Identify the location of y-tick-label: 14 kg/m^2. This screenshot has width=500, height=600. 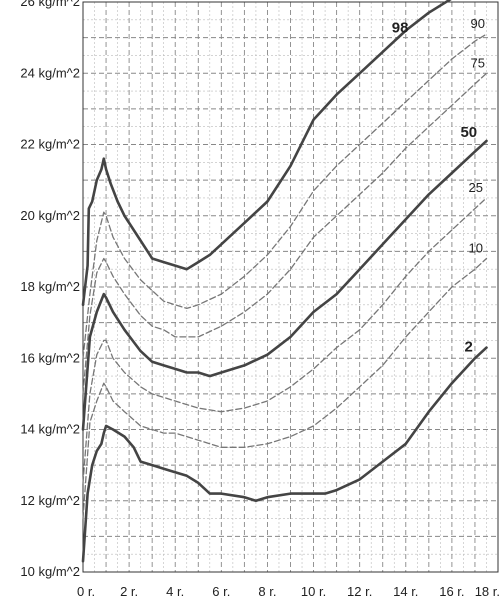
(50, 429).